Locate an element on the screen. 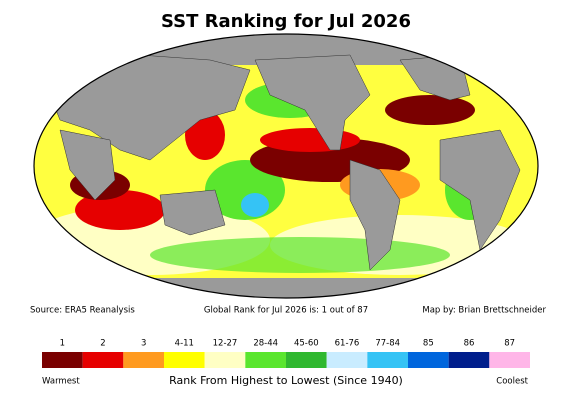 The image size is (571, 400). legend-high-label: Coolest is located at coordinates (512, 382).